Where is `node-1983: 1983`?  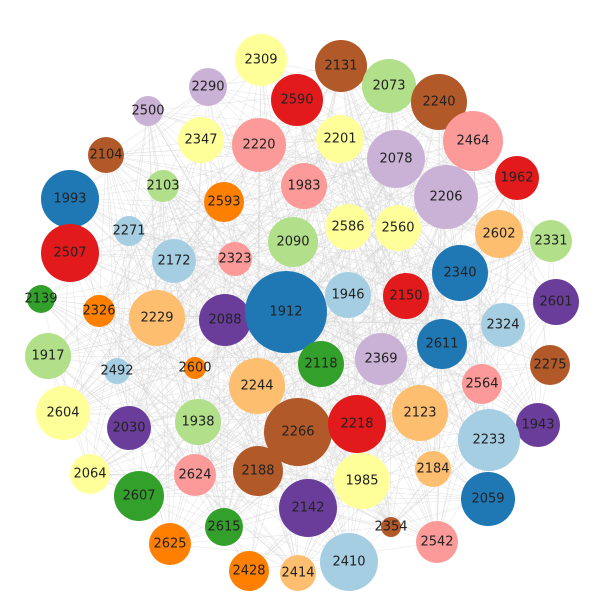
node-1983: 1983 is located at coordinates (304, 186).